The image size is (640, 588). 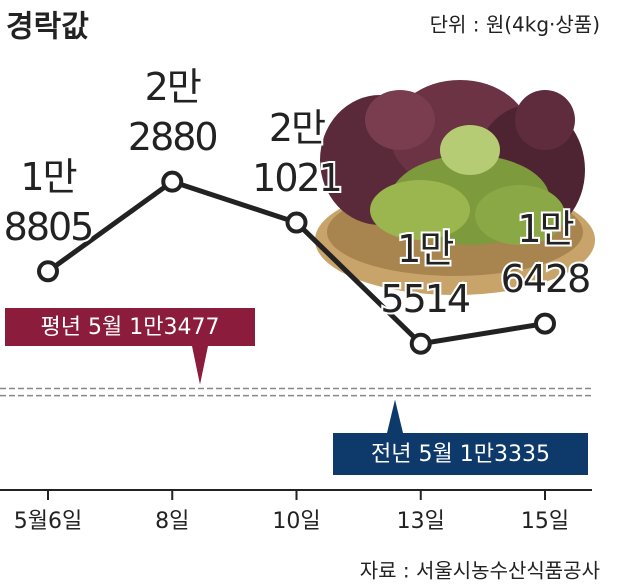 I want to click on data-label: 8805, so click(x=48, y=227).